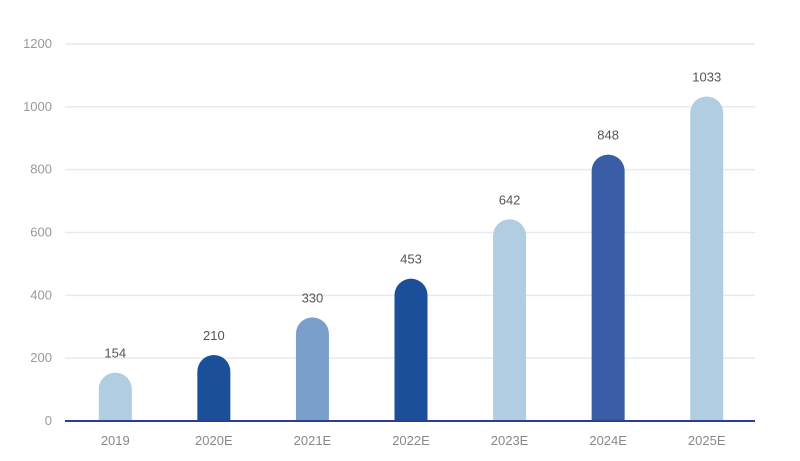 The height and width of the screenshot is (461, 800). I want to click on bar-2024E, so click(608, 288).